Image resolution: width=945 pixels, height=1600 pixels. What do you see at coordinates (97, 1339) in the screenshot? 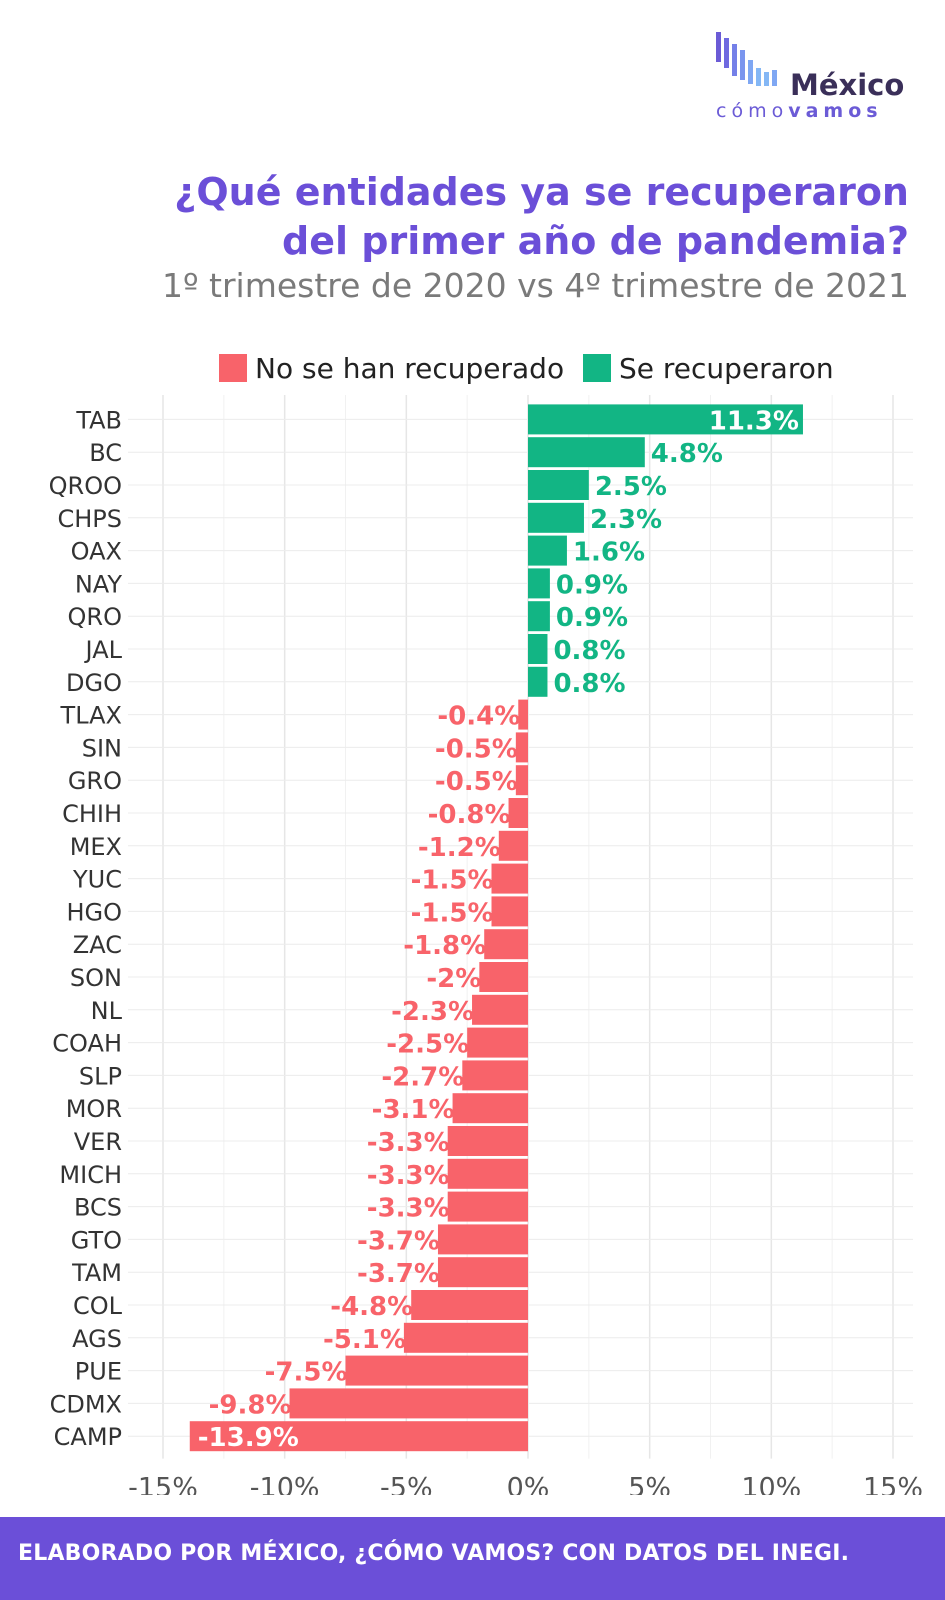
I see `category-label: AGS` at bounding box center [97, 1339].